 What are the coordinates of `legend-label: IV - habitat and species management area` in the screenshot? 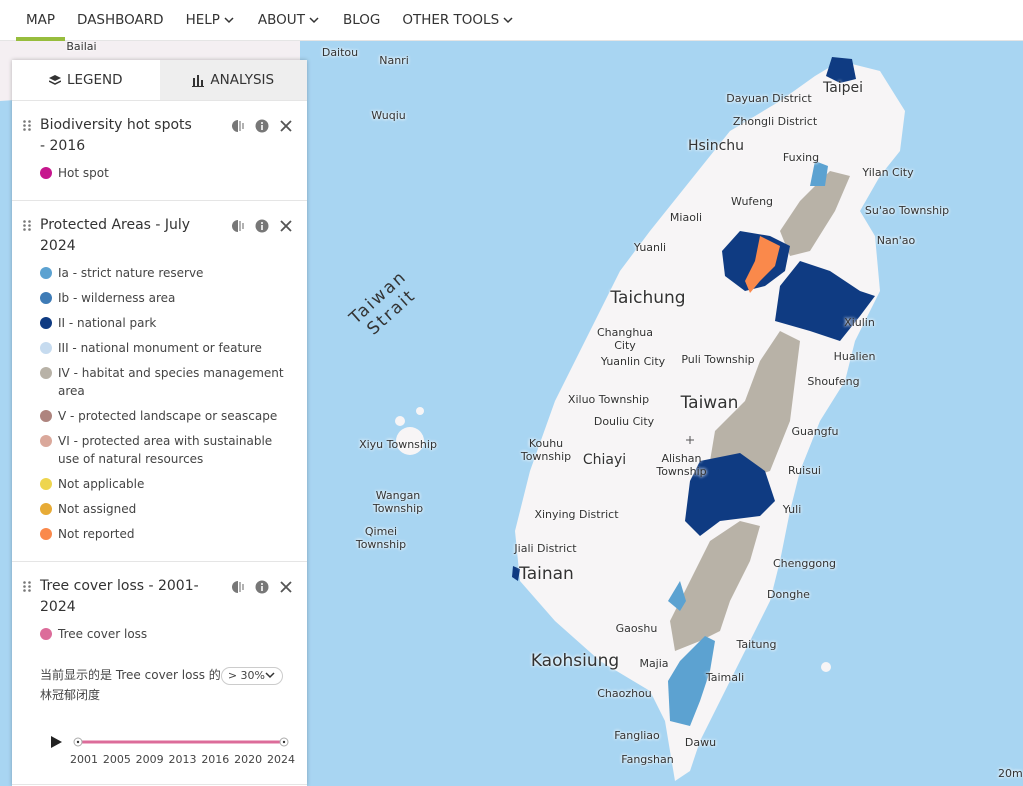 It's located at (171, 382).